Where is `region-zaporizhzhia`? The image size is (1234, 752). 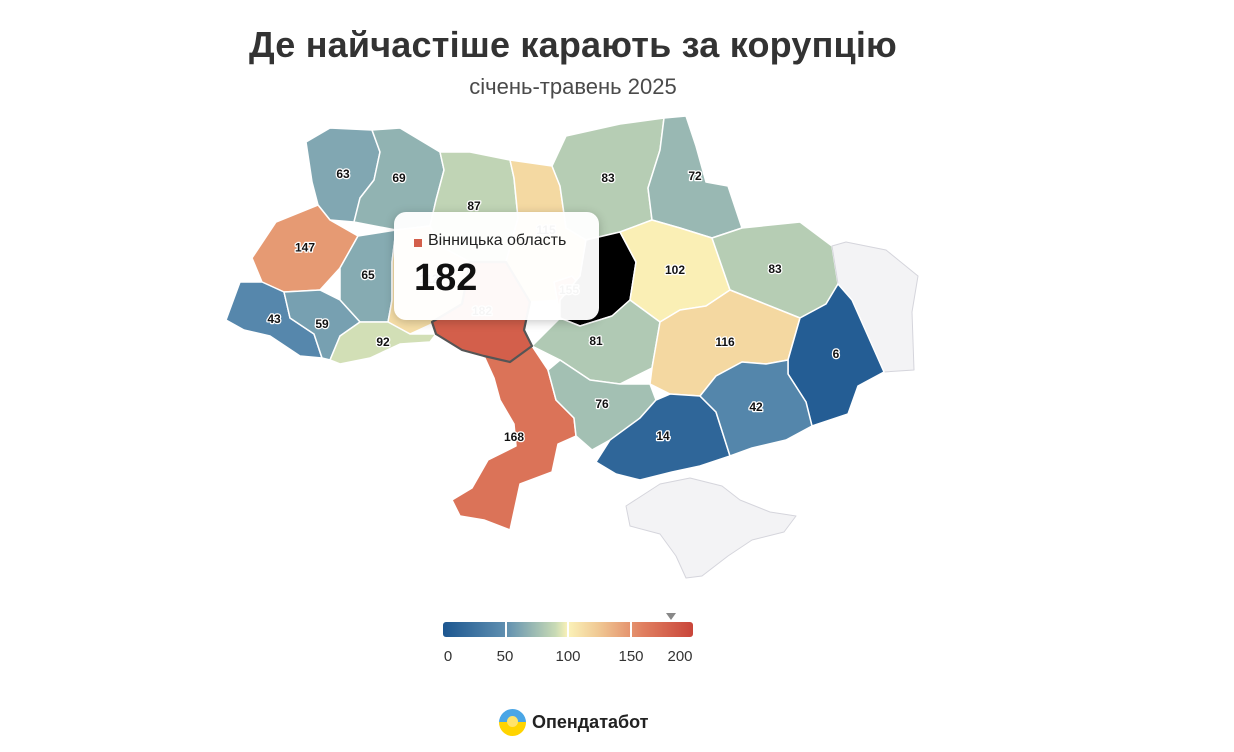
region-zaporizhzhia is located at coordinates (756, 408).